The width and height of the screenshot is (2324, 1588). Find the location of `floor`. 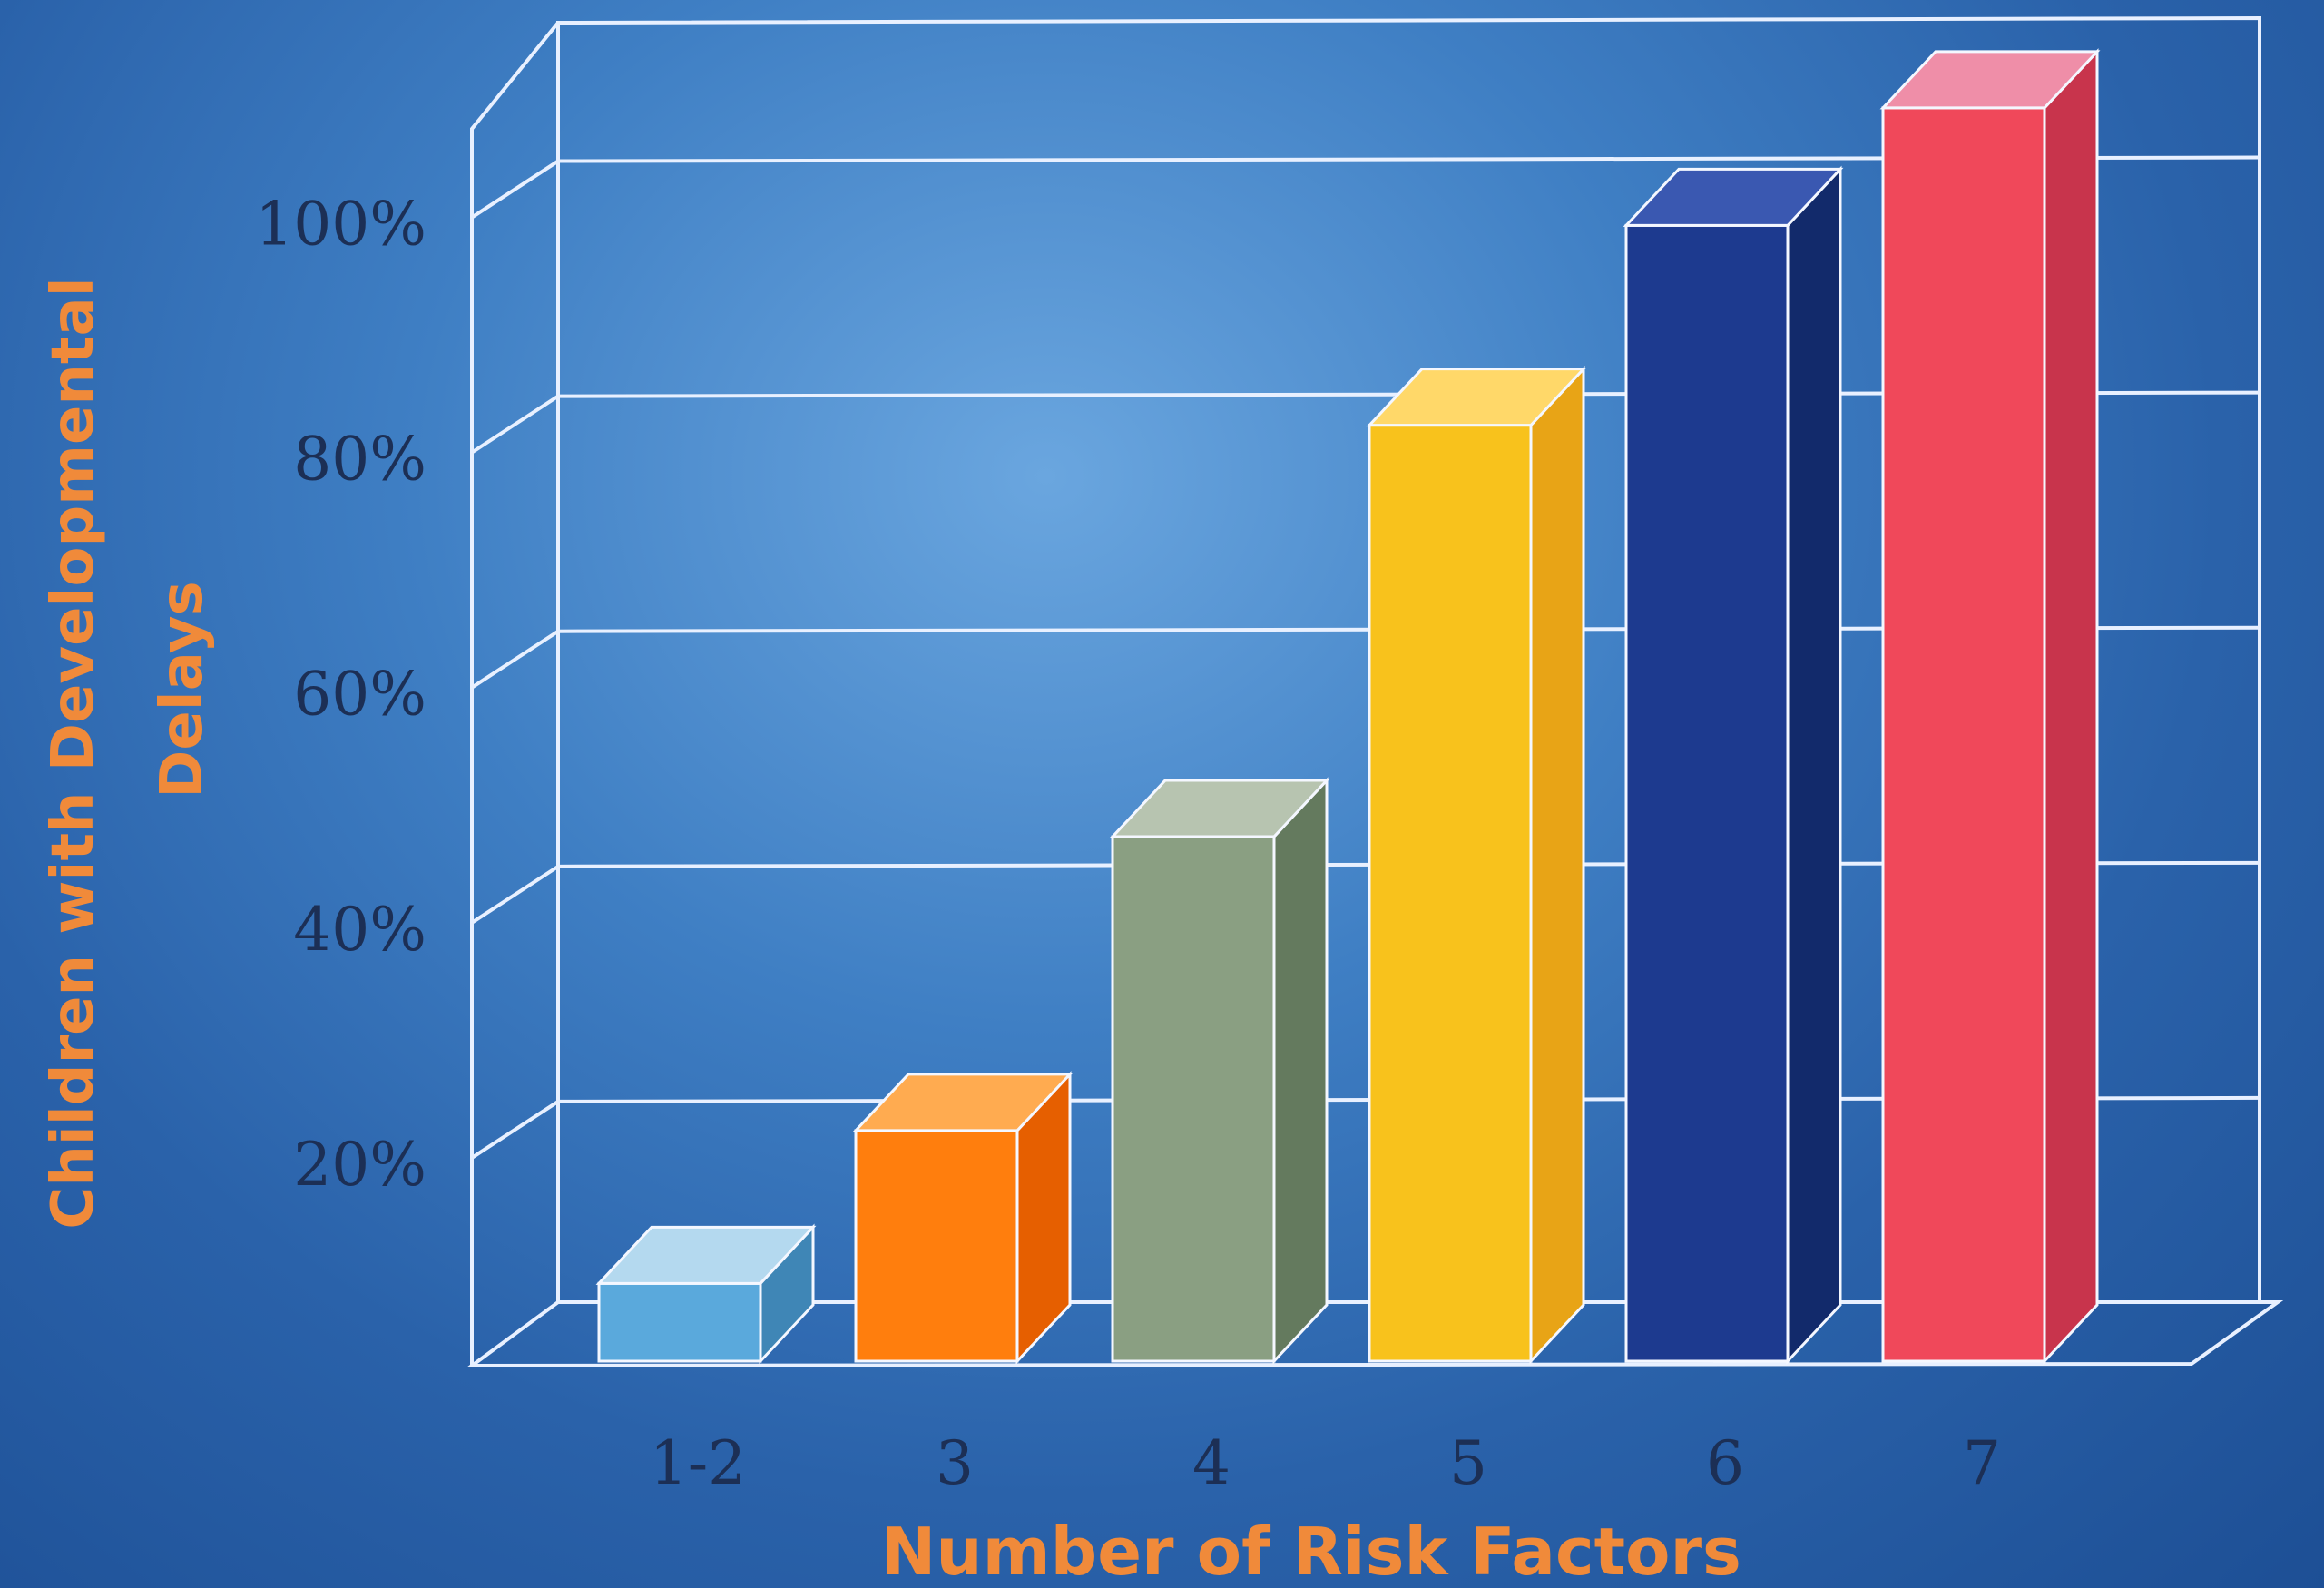

floor is located at coordinates (1375, 1334).